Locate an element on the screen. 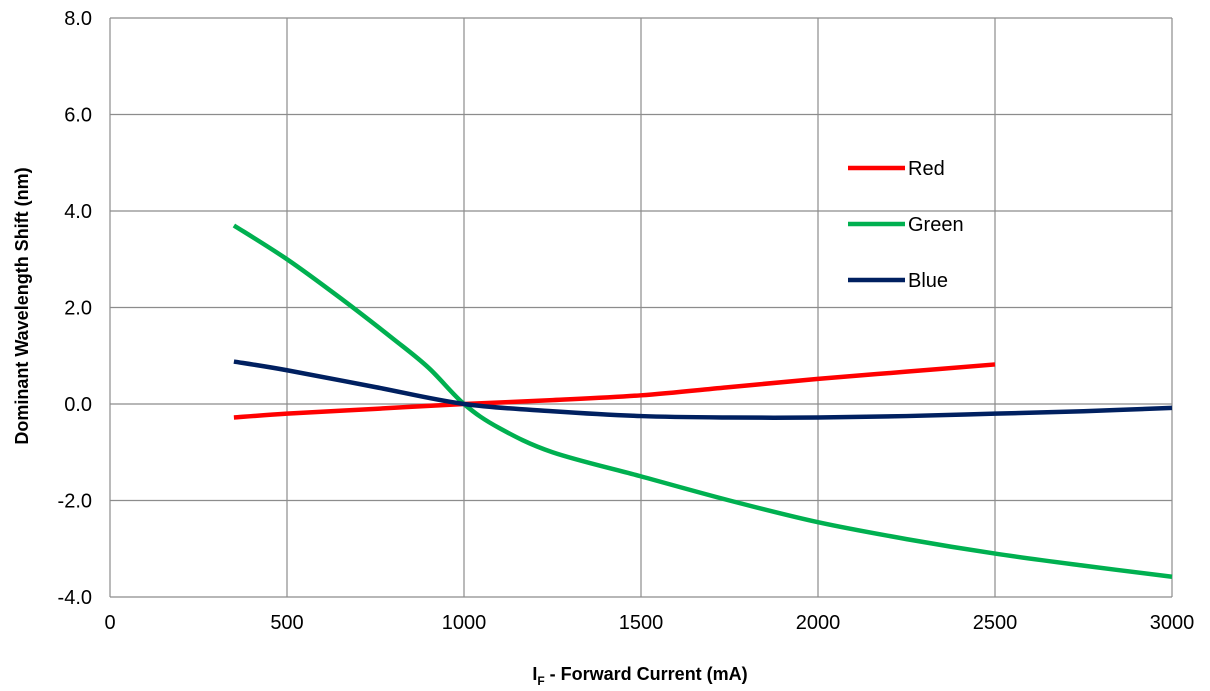  x-tick-label: 1000 is located at coordinates (464, 623).